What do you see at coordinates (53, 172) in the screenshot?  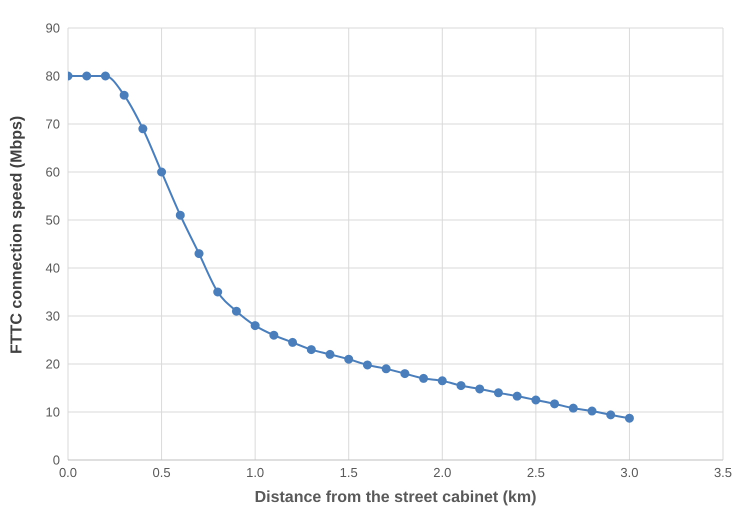 I see `y-tick-label: 60` at bounding box center [53, 172].